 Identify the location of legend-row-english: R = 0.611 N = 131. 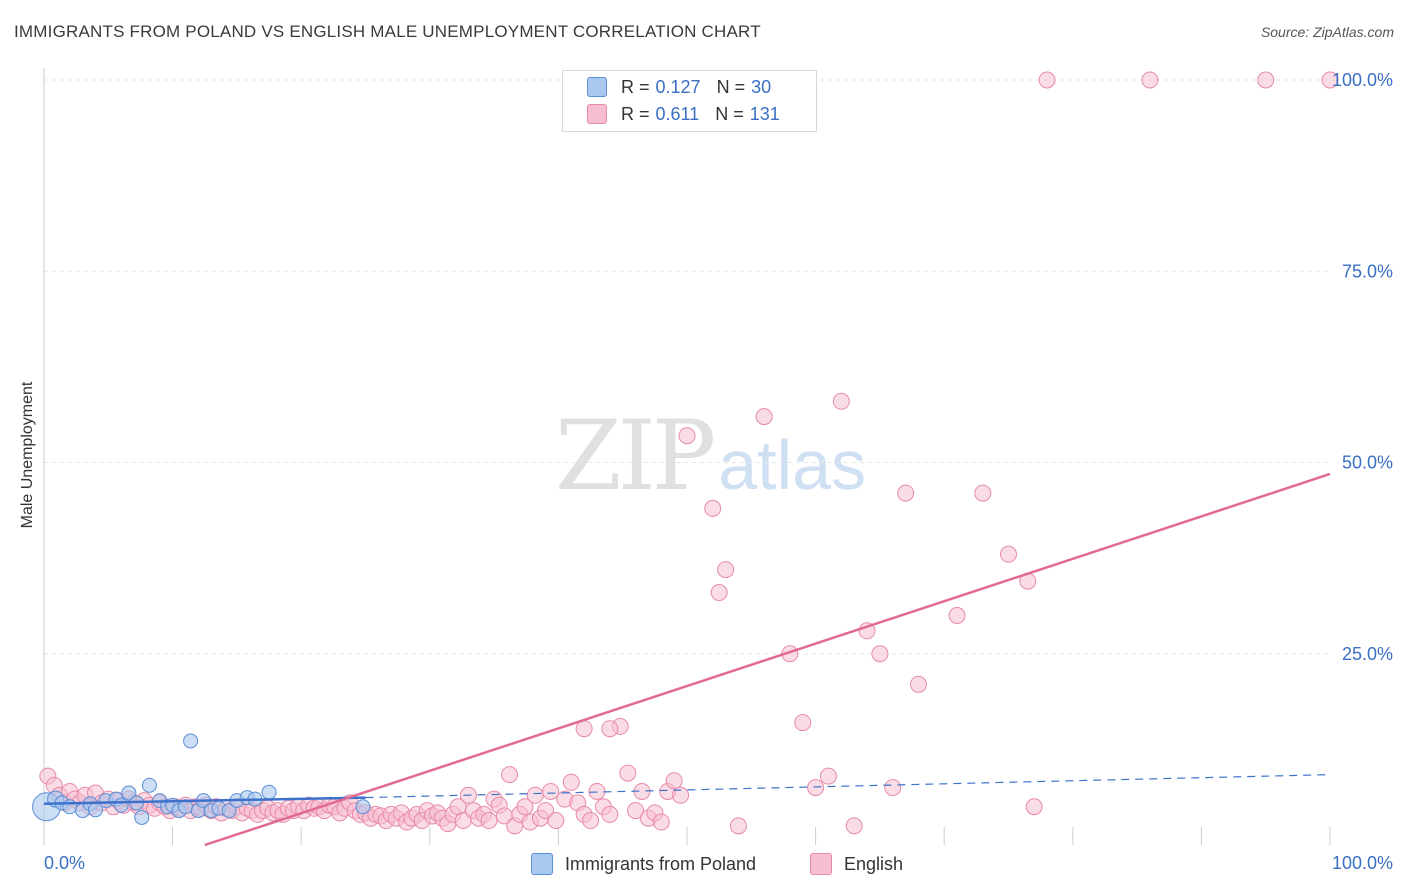
(686, 114).